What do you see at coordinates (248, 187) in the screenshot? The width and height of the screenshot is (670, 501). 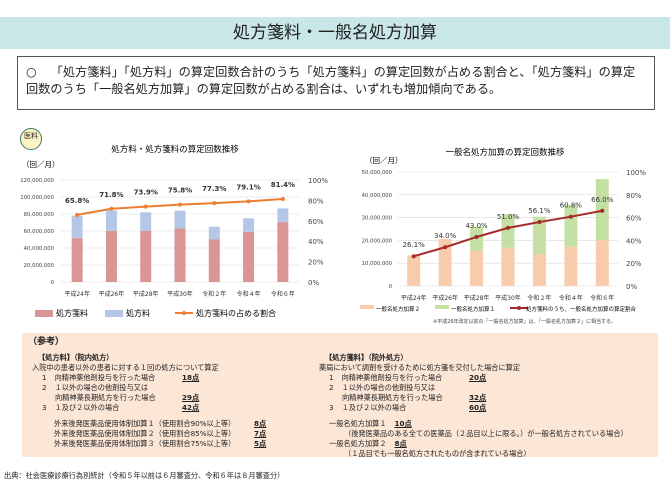 I see `data-label: 79.1%` at bounding box center [248, 187].